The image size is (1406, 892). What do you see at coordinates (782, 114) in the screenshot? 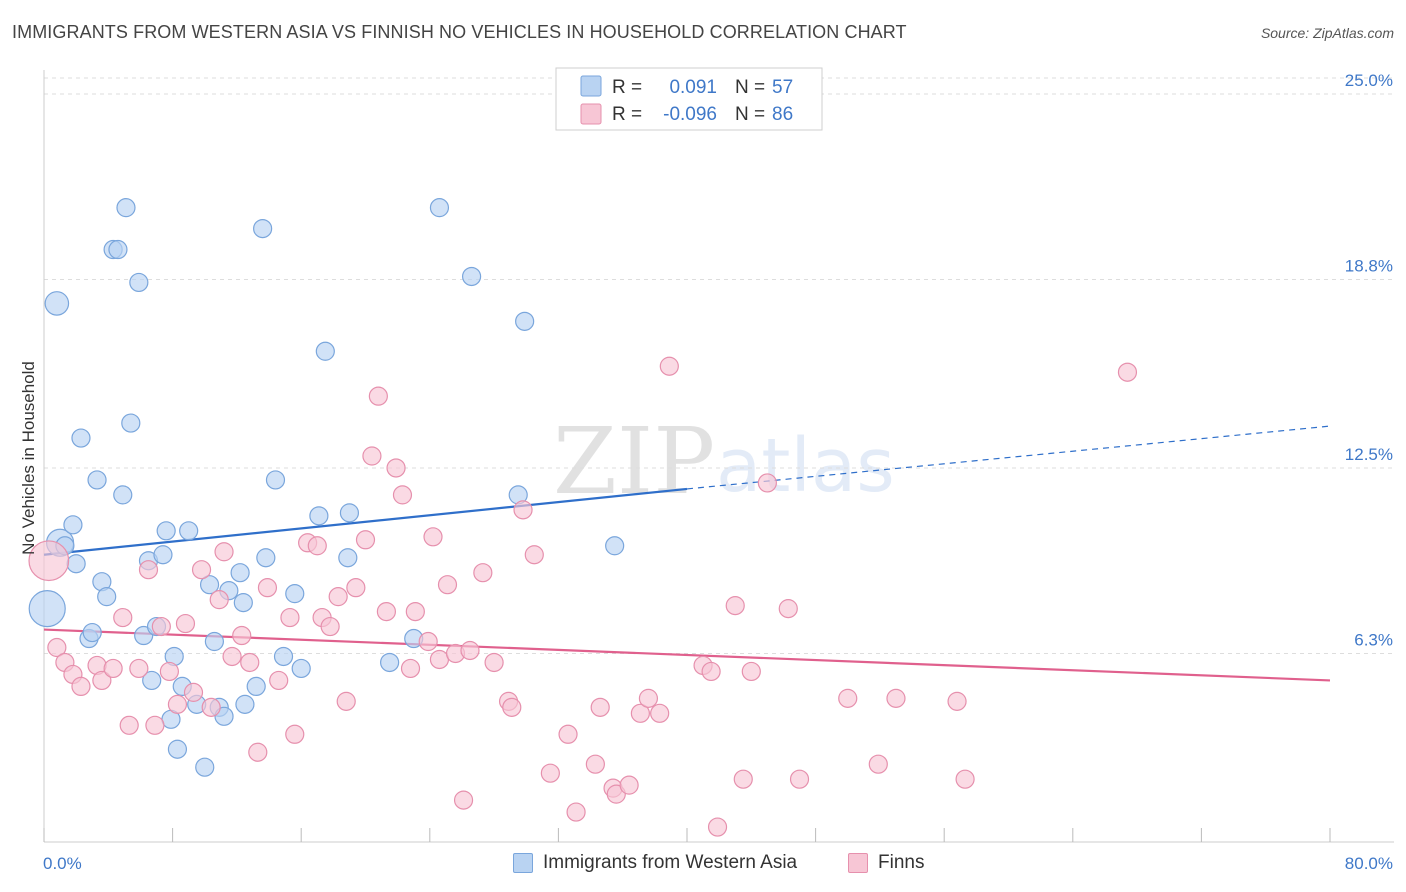
I see `legend-n-value-2: 86` at bounding box center [782, 114].